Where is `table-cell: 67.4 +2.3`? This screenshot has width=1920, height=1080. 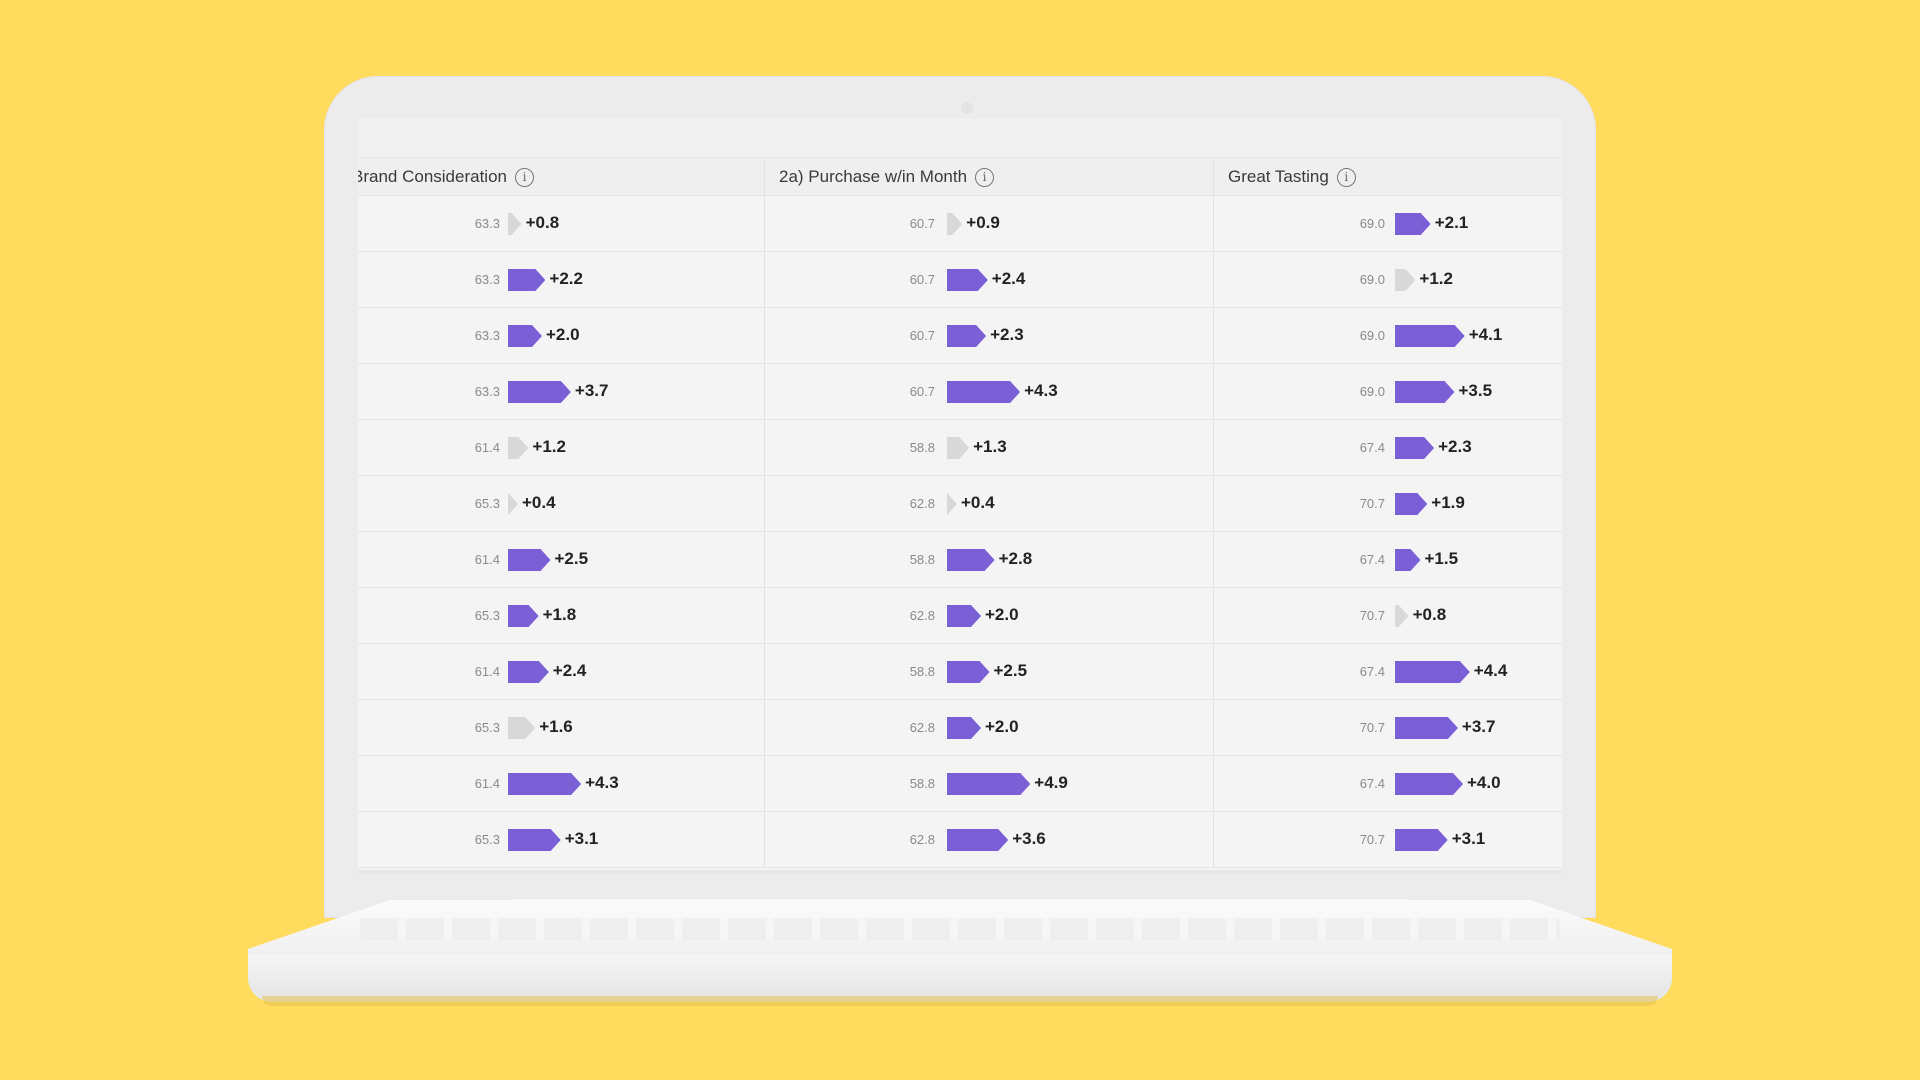
table-cell: 67.4 +2.3 is located at coordinates (1388, 448).